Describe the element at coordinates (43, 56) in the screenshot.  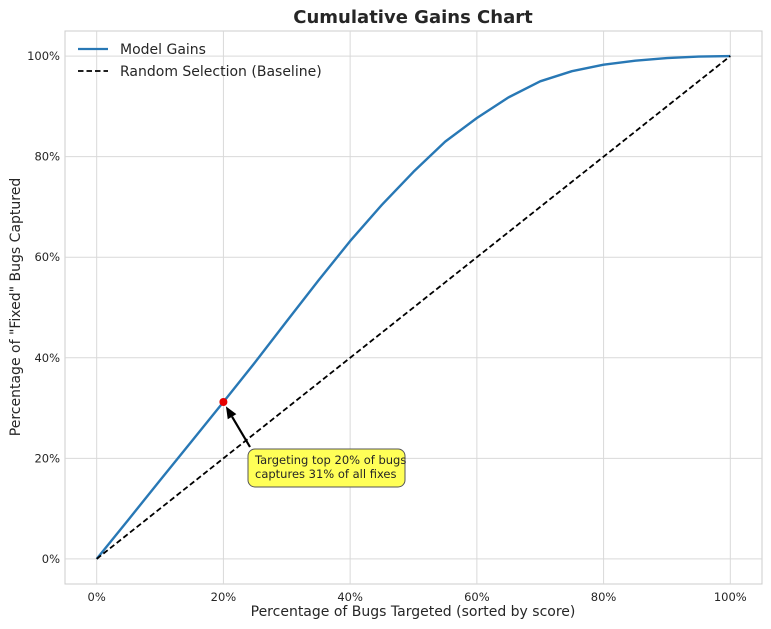
I see `y-tick-label: 100%` at that location.